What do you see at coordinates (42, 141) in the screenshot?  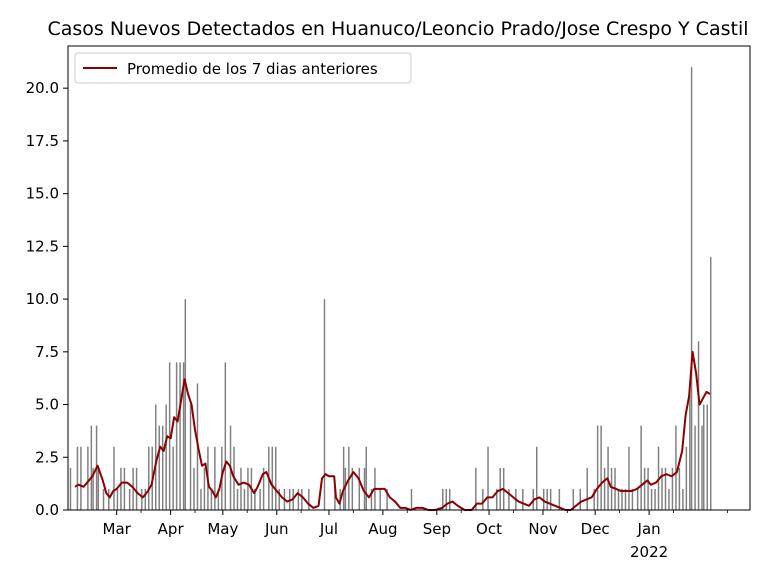 I see `y-tick-label: 17.5` at bounding box center [42, 141].